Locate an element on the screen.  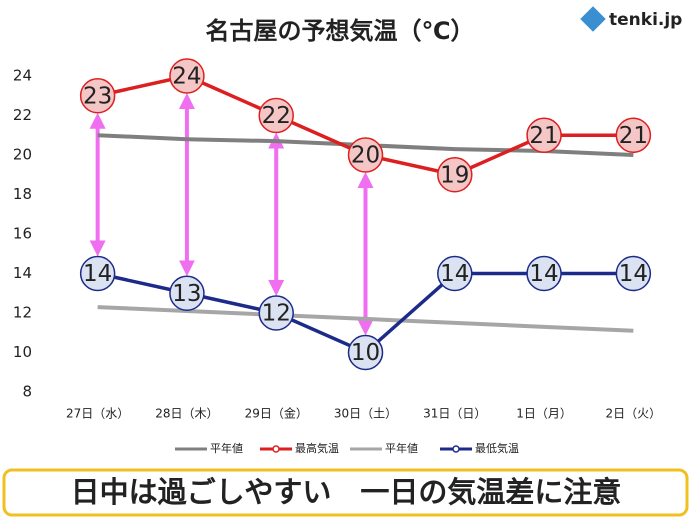
y-tick-label: 24 is located at coordinates (22, 76).